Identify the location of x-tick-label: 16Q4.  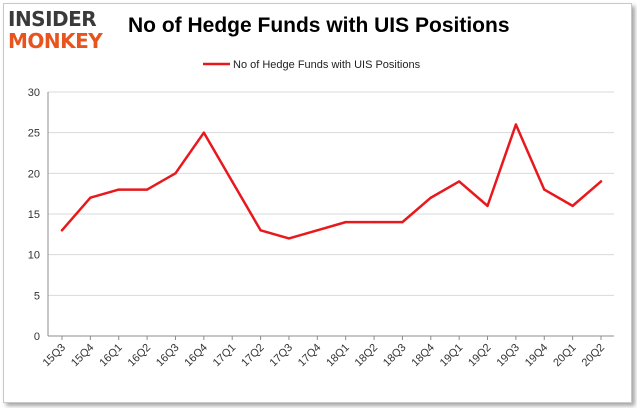
(196, 356).